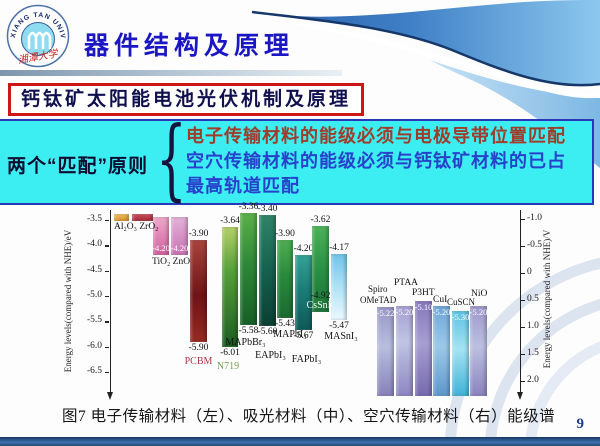  Describe the element at coordinates (94, 295) in the screenshot. I see `y-axis-left-tick-label: -5.0` at that location.